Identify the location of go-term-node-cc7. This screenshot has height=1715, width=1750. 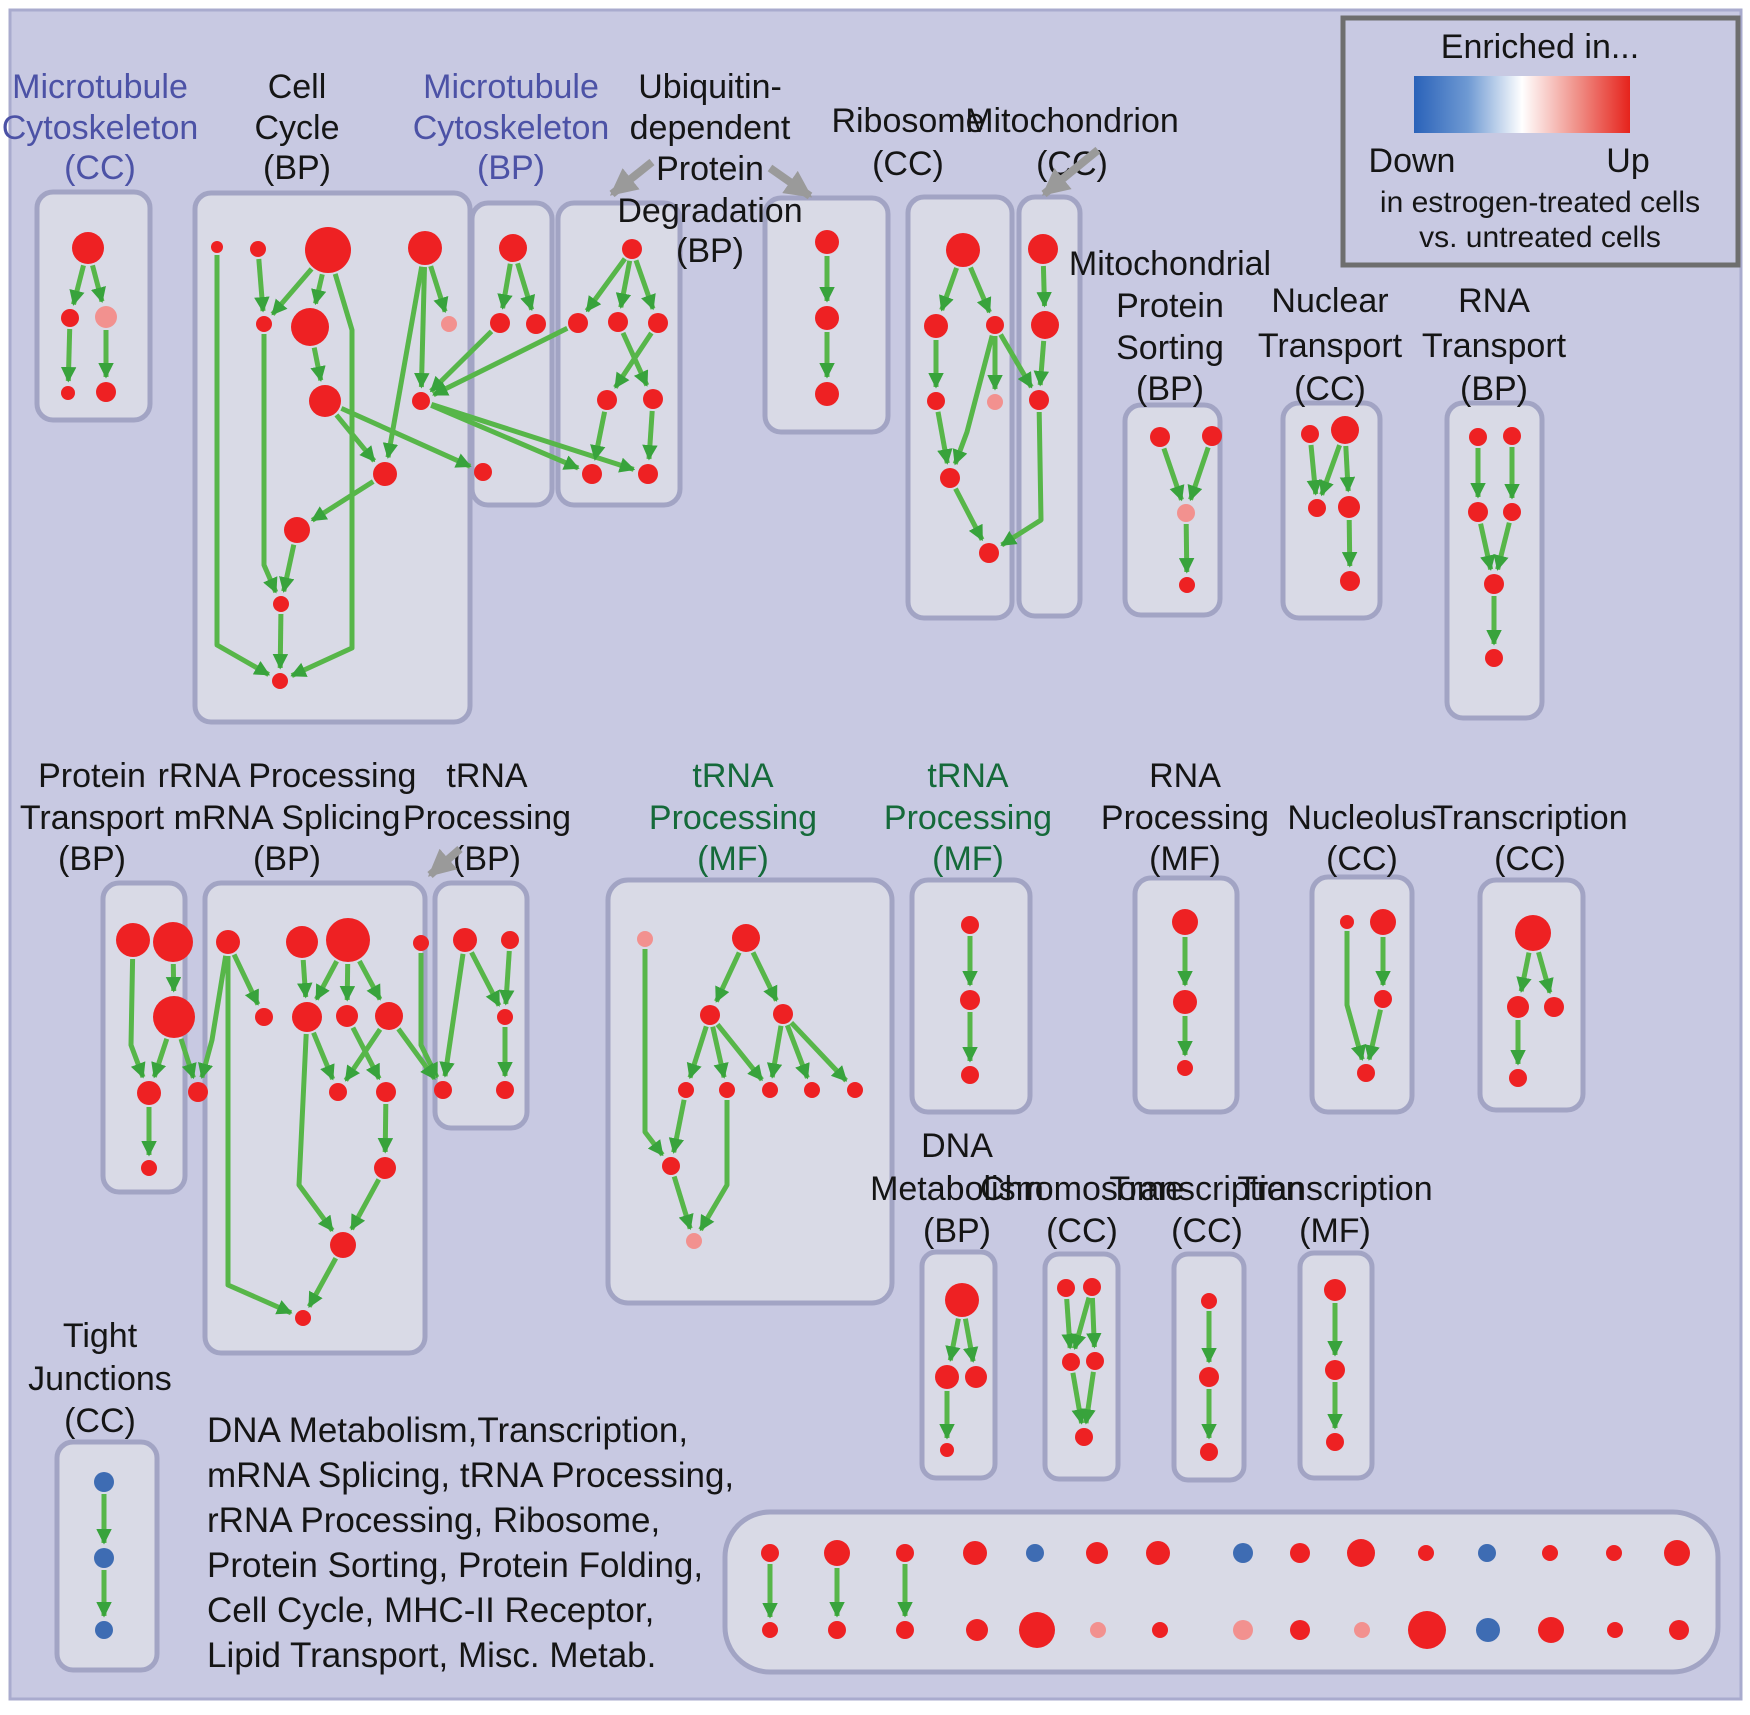
(325, 401).